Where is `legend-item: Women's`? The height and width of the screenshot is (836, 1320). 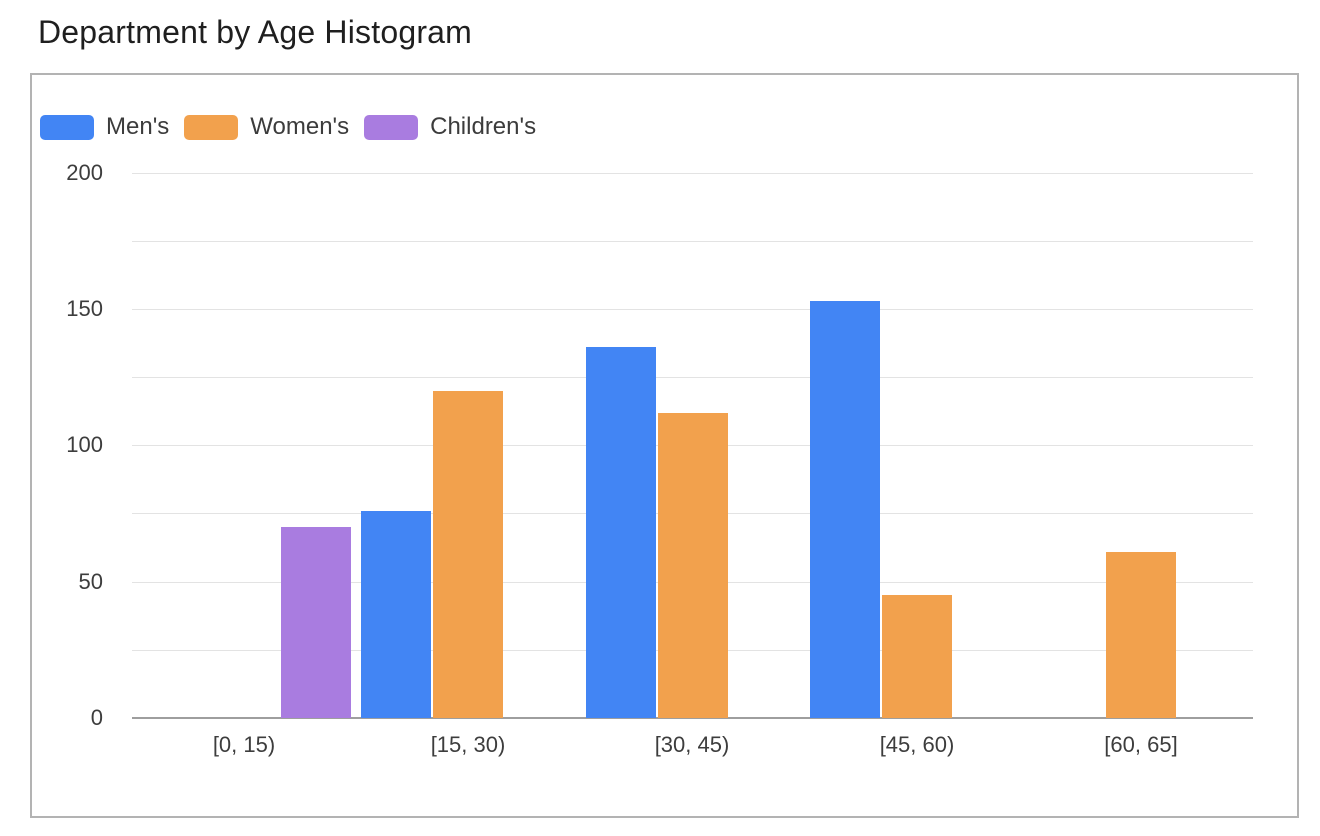 legend-item: Women's is located at coordinates (266, 127).